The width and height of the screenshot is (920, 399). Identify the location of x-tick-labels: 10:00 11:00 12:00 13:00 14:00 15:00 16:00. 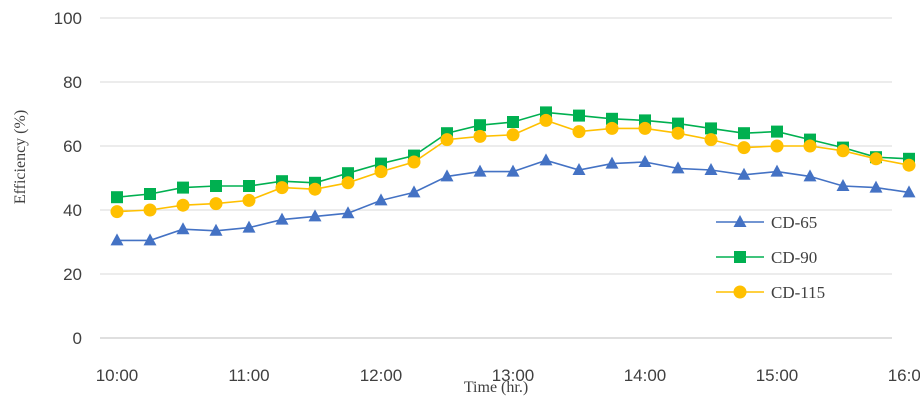
(508, 375).